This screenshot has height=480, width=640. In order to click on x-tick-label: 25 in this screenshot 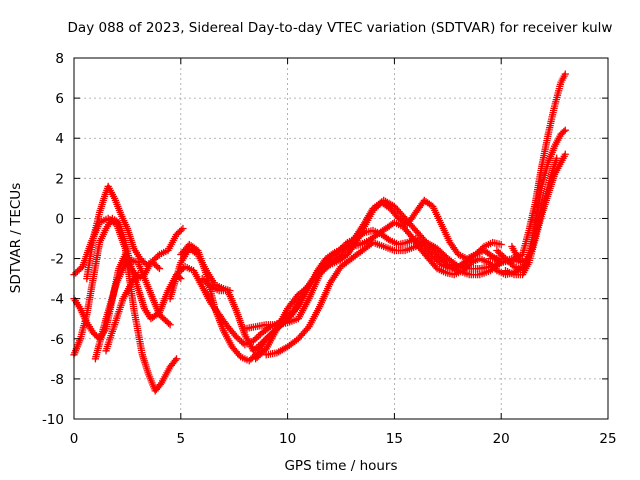, I will do `click(607, 439)`.